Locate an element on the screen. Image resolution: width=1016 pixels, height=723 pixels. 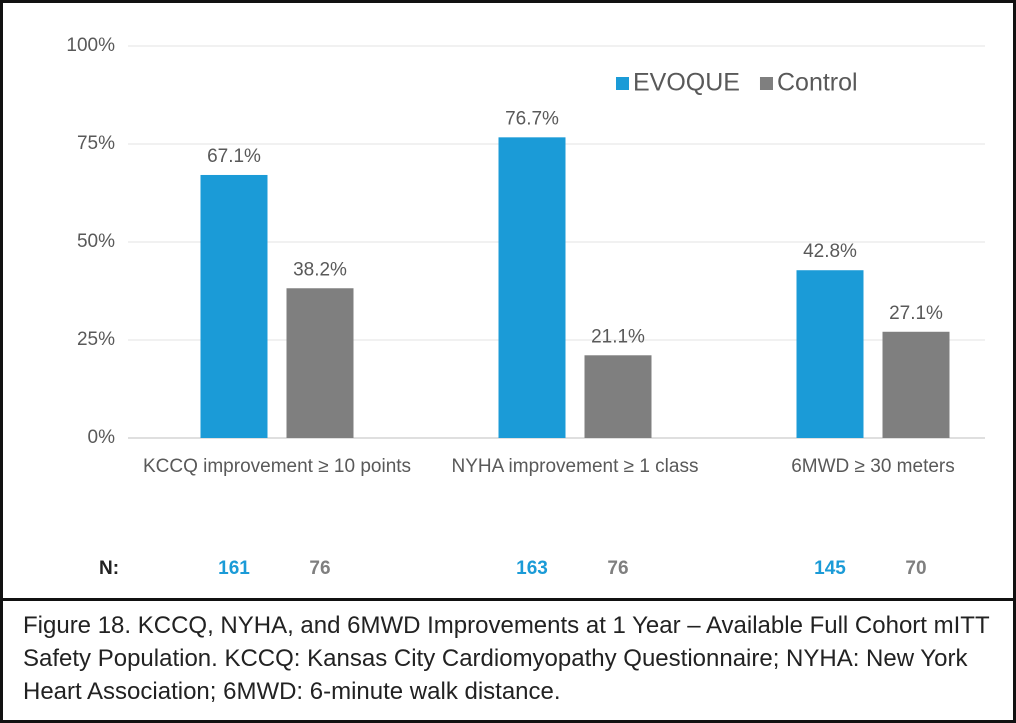
n-value: 145 is located at coordinates (830, 568).